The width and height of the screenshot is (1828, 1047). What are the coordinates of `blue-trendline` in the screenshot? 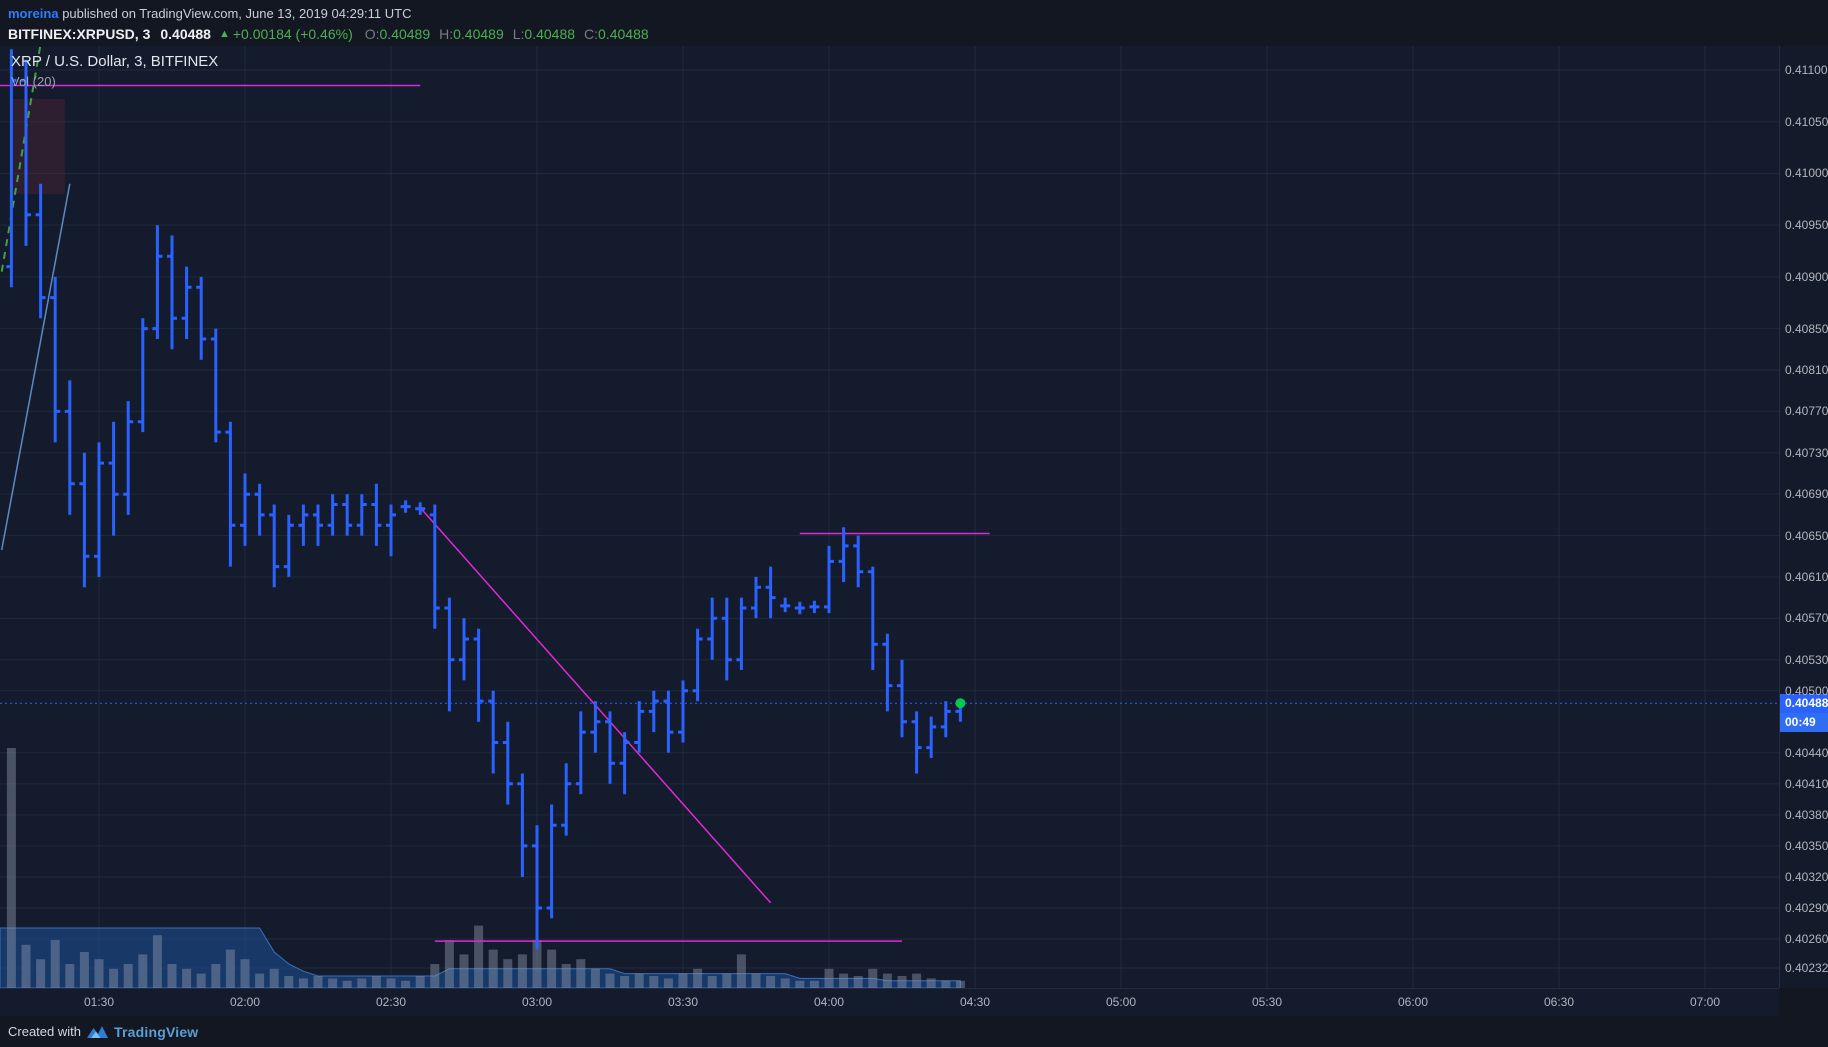 It's located at (35, 367).